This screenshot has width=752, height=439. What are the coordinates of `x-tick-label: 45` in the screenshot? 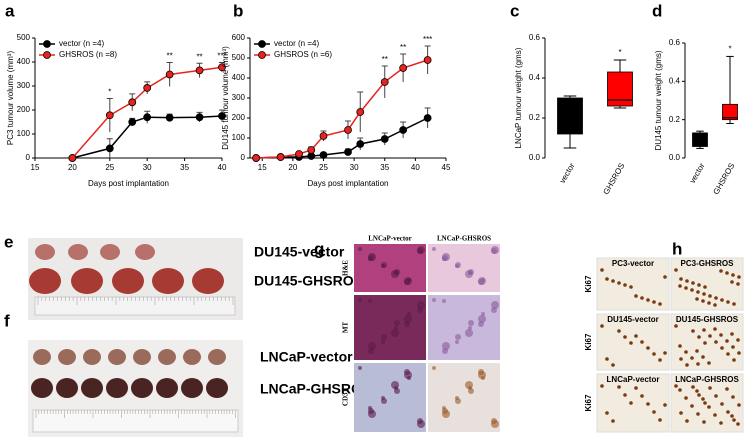 It's located at (446, 167).